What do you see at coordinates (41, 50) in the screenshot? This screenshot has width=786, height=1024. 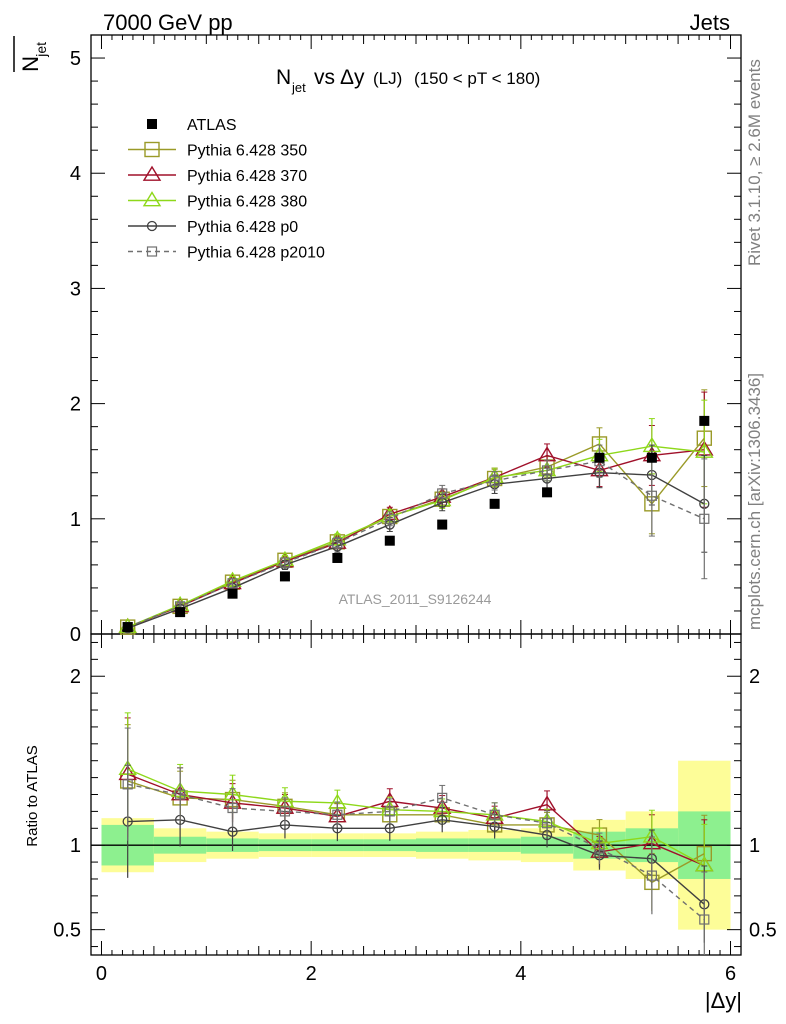 I see `y-axis-label-sub: jet` at bounding box center [41, 50].